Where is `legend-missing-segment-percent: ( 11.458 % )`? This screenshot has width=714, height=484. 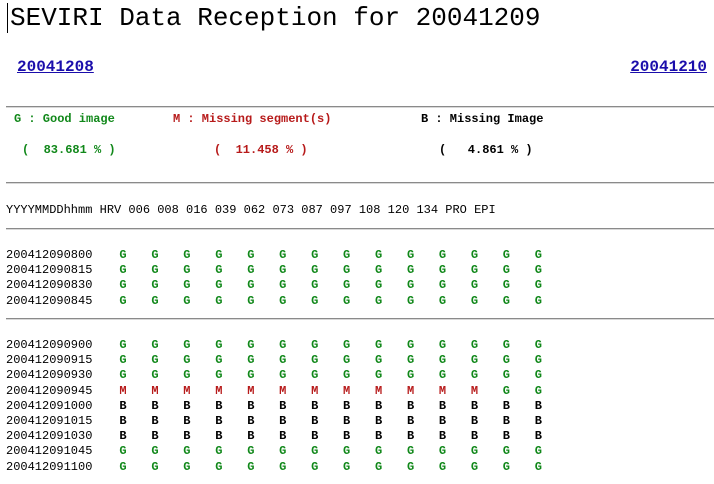
legend-missing-segment-percent: ( 11.458 % ) is located at coordinates (261, 150).